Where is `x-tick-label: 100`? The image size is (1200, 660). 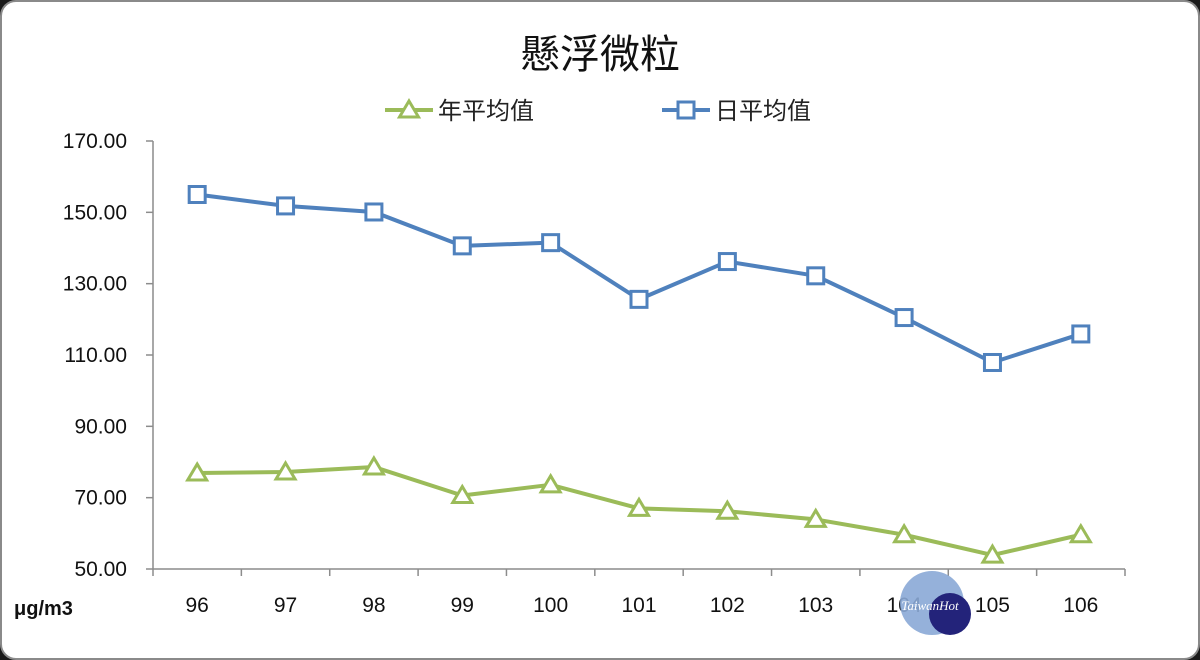 x-tick-label: 100 is located at coordinates (550, 605).